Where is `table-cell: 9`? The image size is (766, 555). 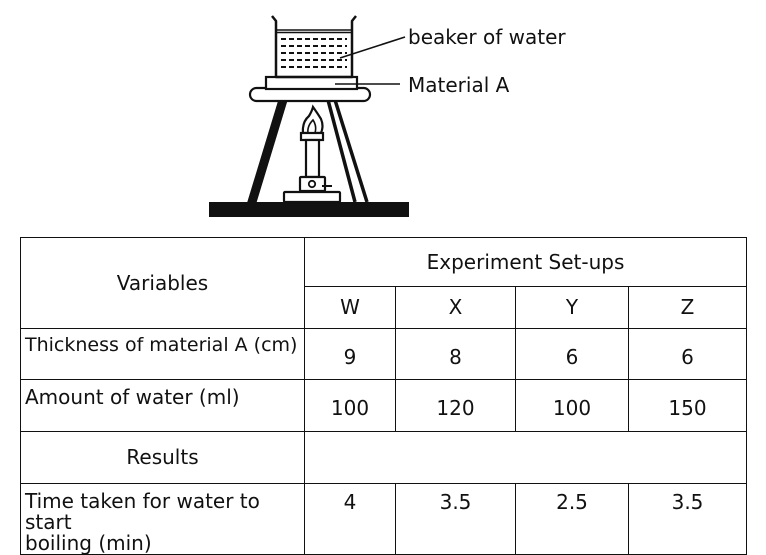 table-cell: 9 is located at coordinates (350, 354).